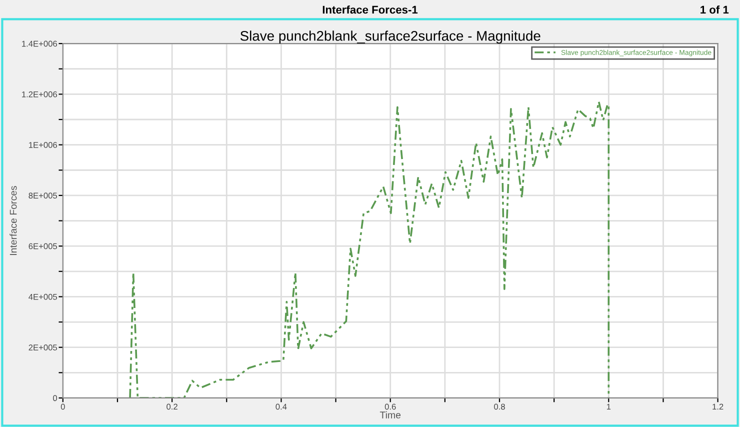  What do you see at coordinates (390, 407) in the screenshot?
I see `x-tick-label: 0.6` at bounding box center [390, 407].